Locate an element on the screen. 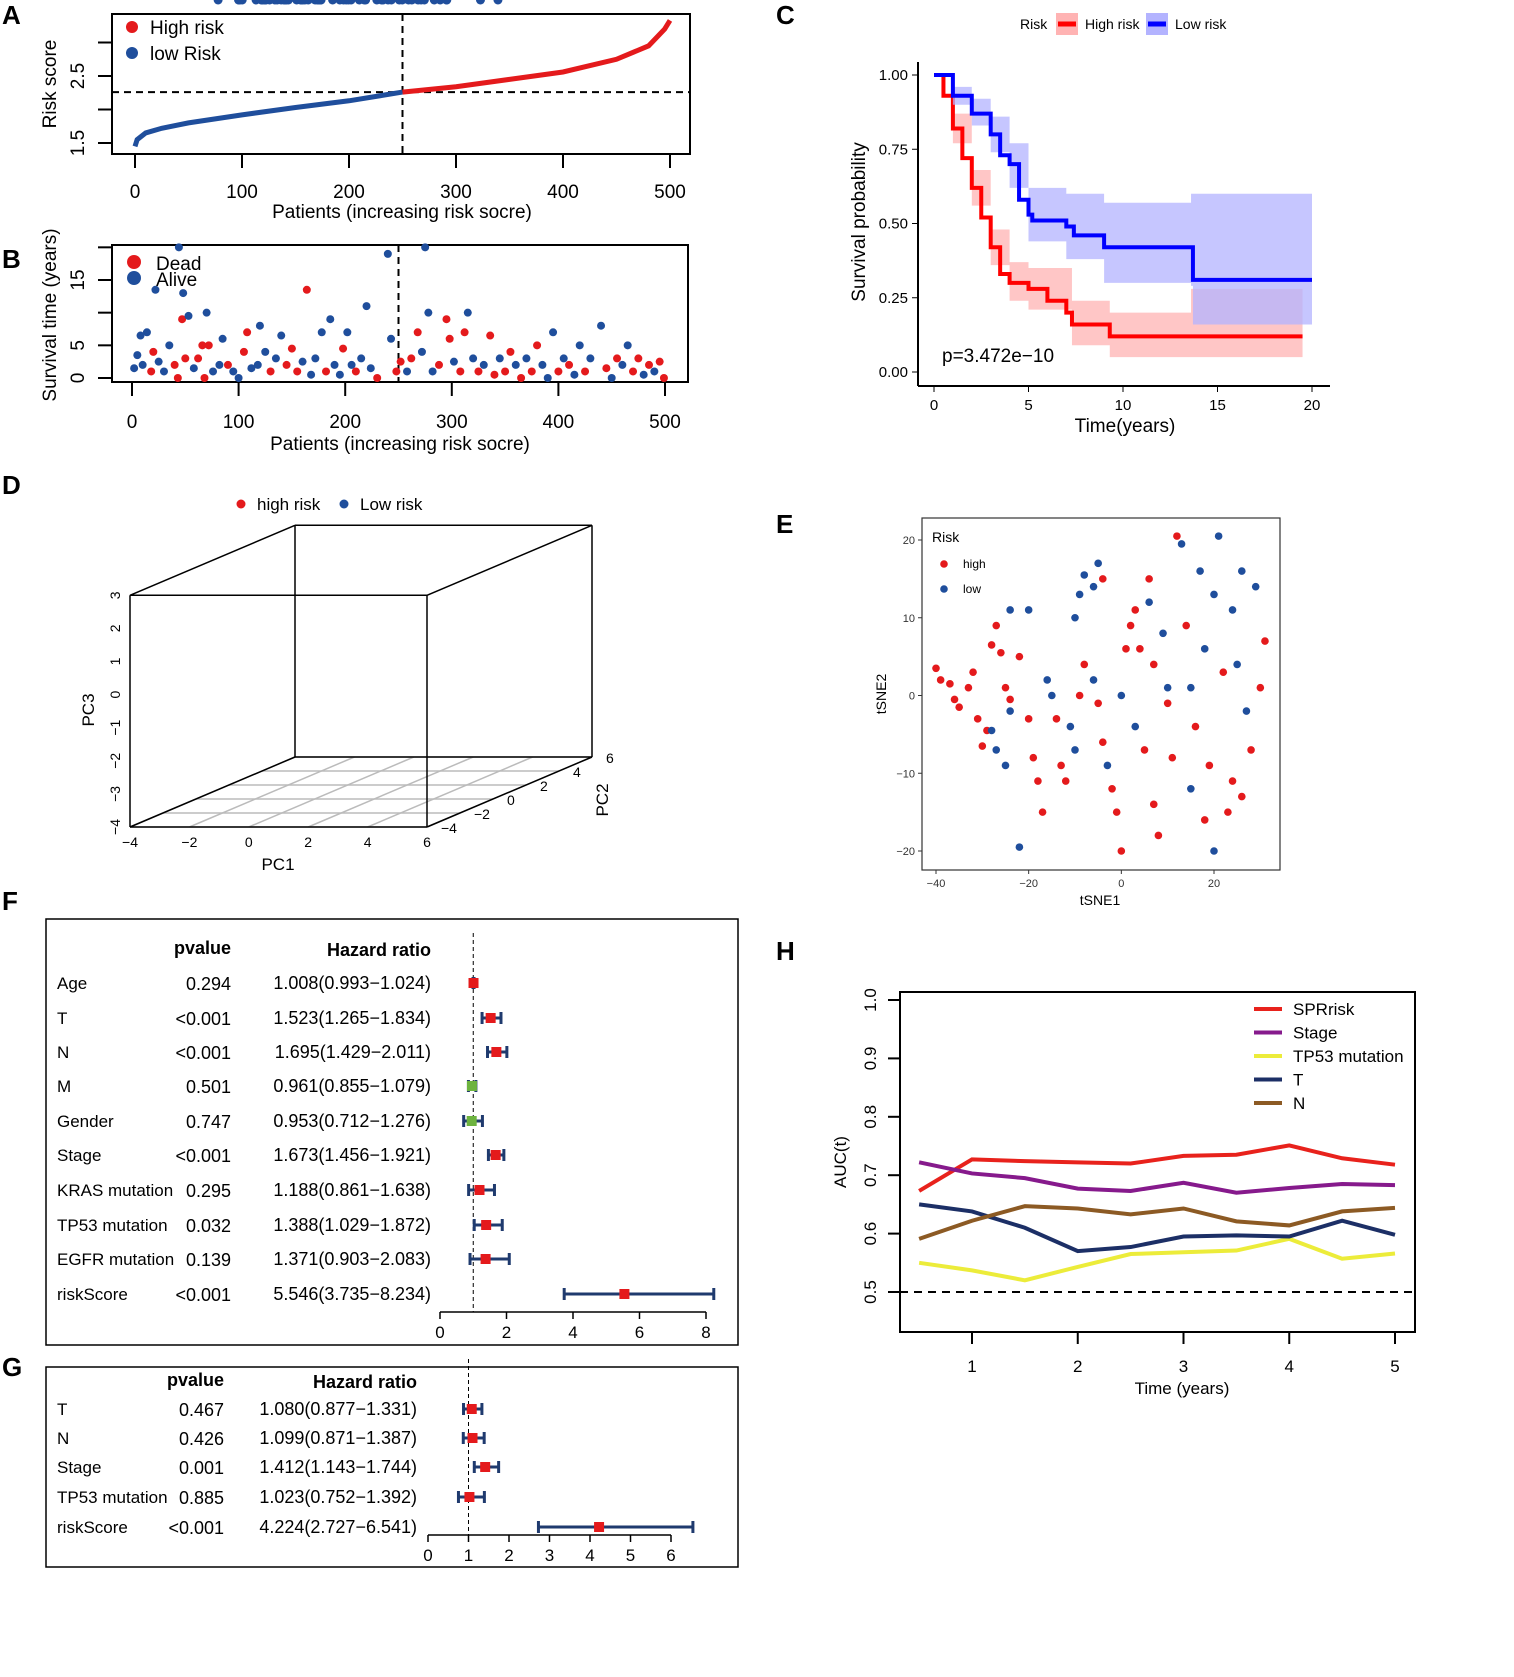 The width and height of the screenshot is (1514, 1677). g-row-label: N is located at coordinates (63, 1438).